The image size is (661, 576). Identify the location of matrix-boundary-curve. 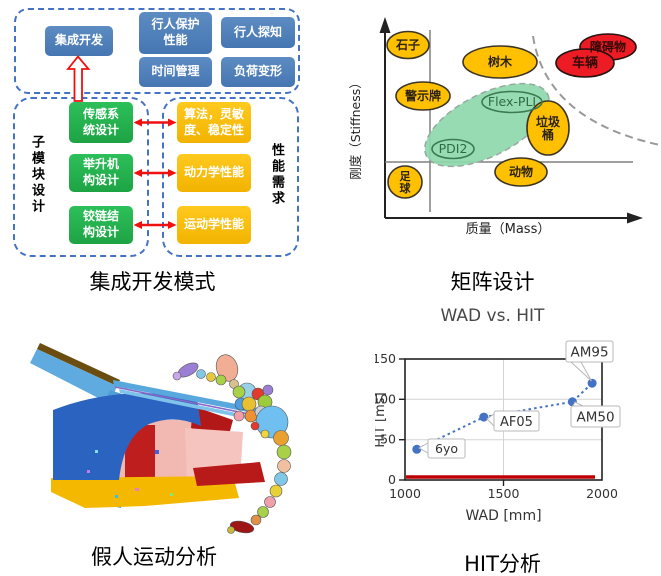
(596, 90).